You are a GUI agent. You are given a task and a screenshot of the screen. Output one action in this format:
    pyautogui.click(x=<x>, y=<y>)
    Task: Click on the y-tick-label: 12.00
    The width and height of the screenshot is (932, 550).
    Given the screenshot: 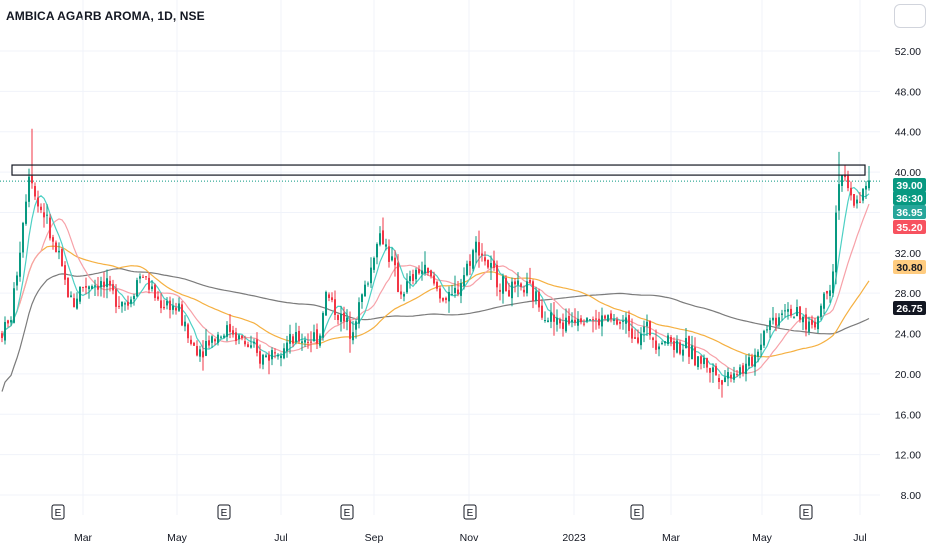 What is the action you would take?
    pyautogui.click(x=908, y=456)
    